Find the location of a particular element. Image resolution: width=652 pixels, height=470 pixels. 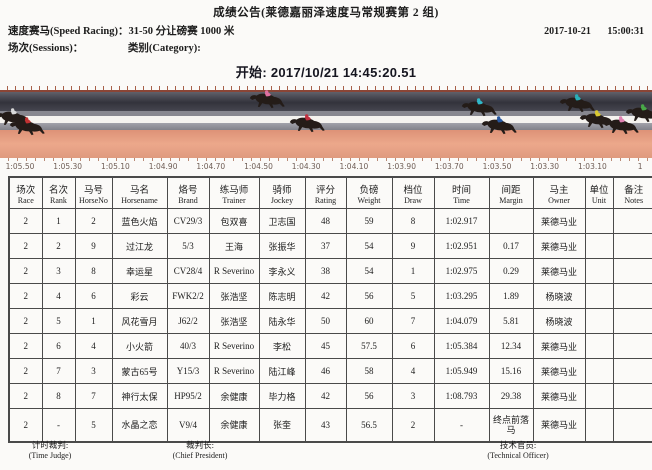

cell: 陈志明 is located at coordinates (282, 296).